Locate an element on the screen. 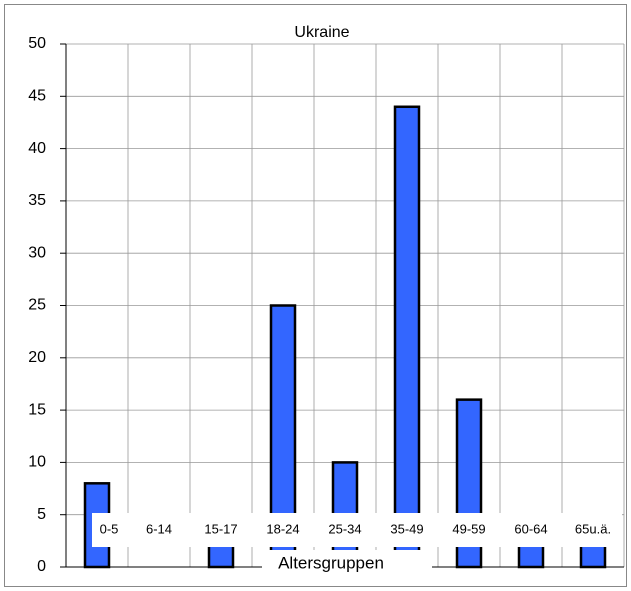 The height and width of the screenshot is (591, 631). x-tick-label: 60-64 is located at coordinates (530, 528).